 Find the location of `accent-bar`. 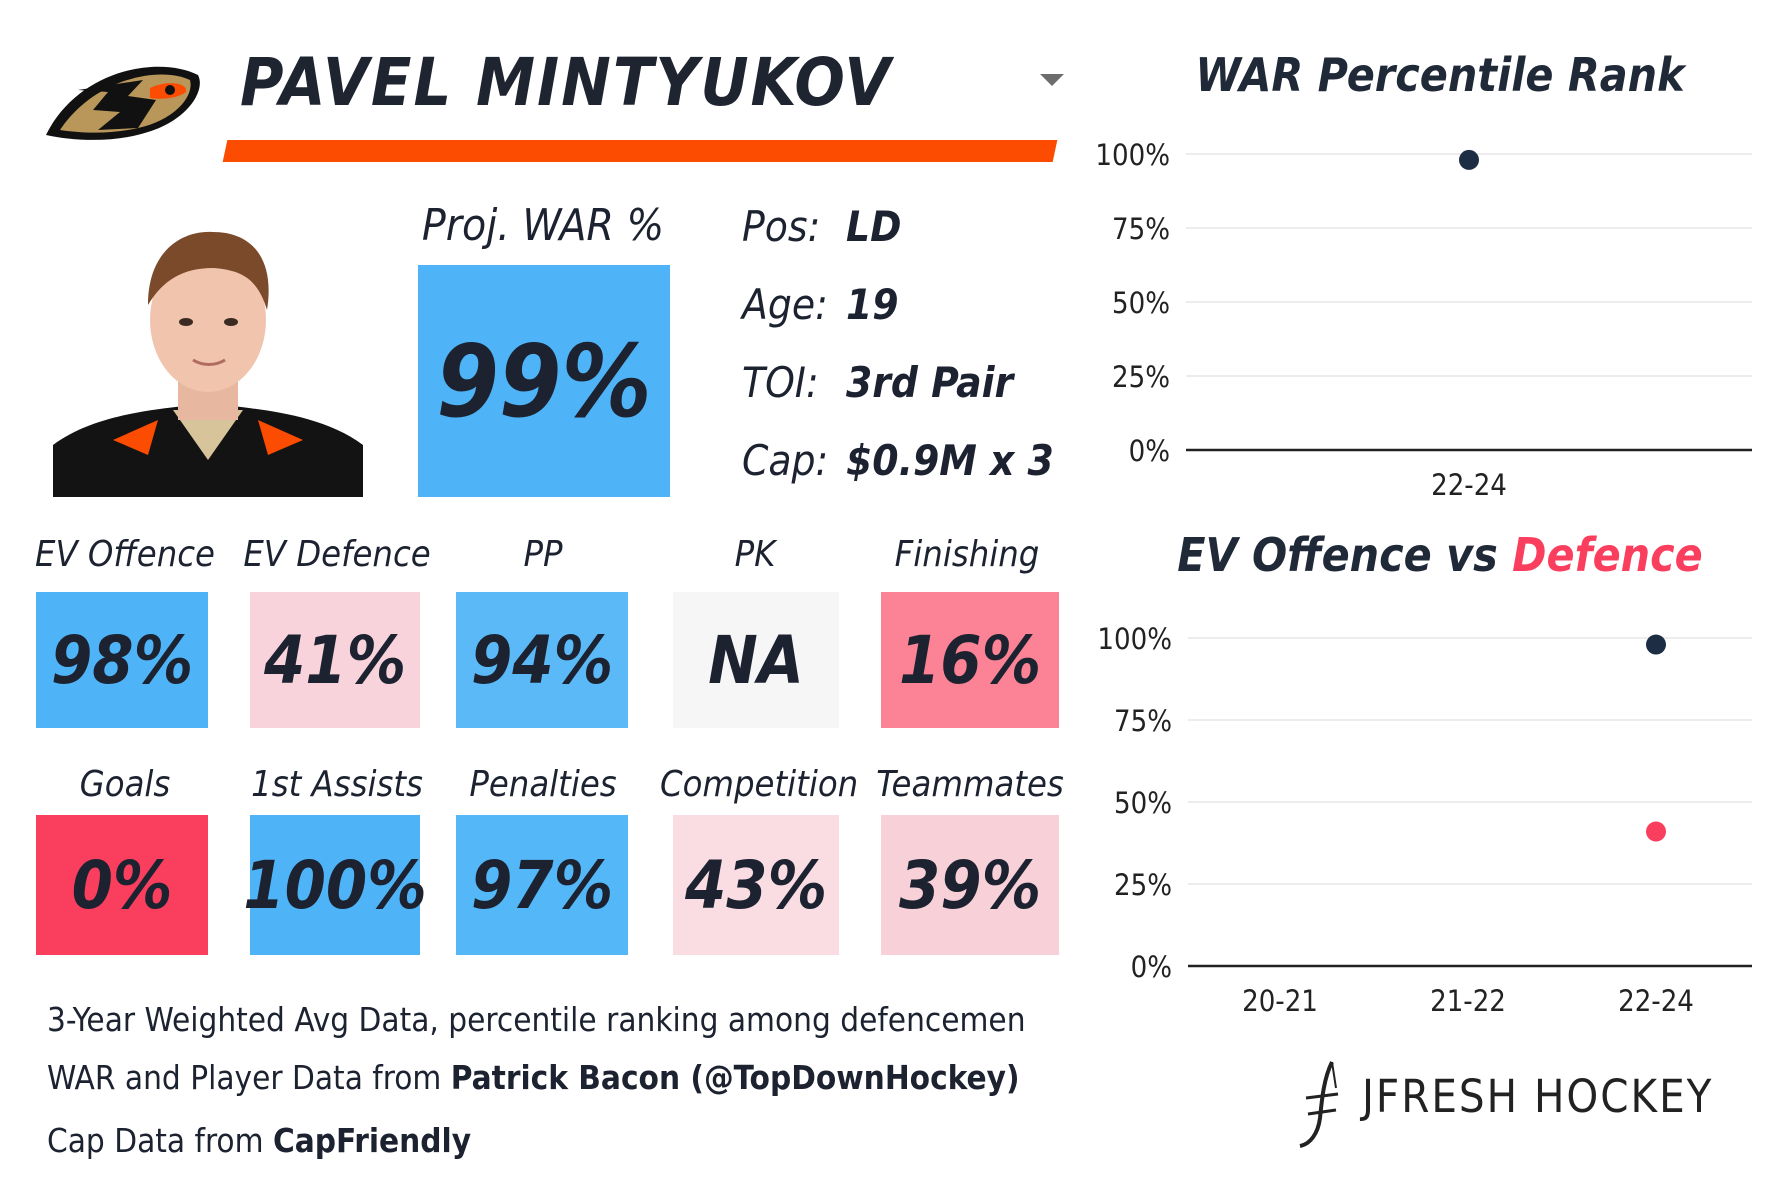

accent-bar is located at coordinates (640, 151).